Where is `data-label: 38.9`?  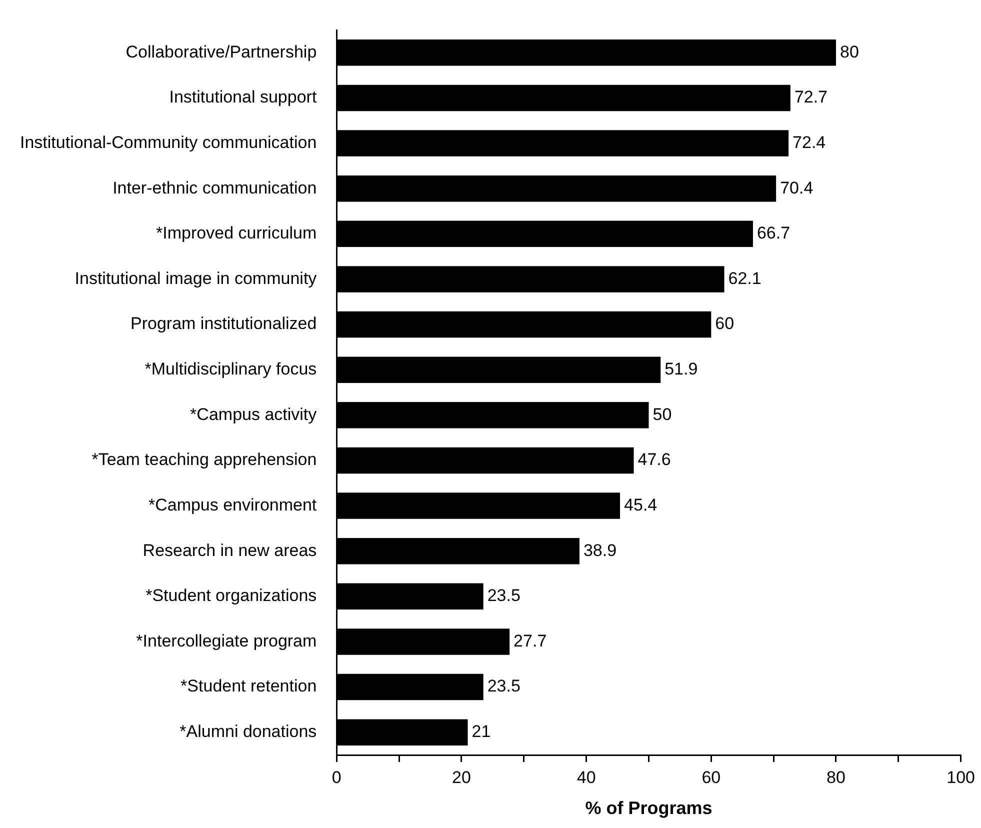 data-label: 38.9 is located at coordinates (600, 550).